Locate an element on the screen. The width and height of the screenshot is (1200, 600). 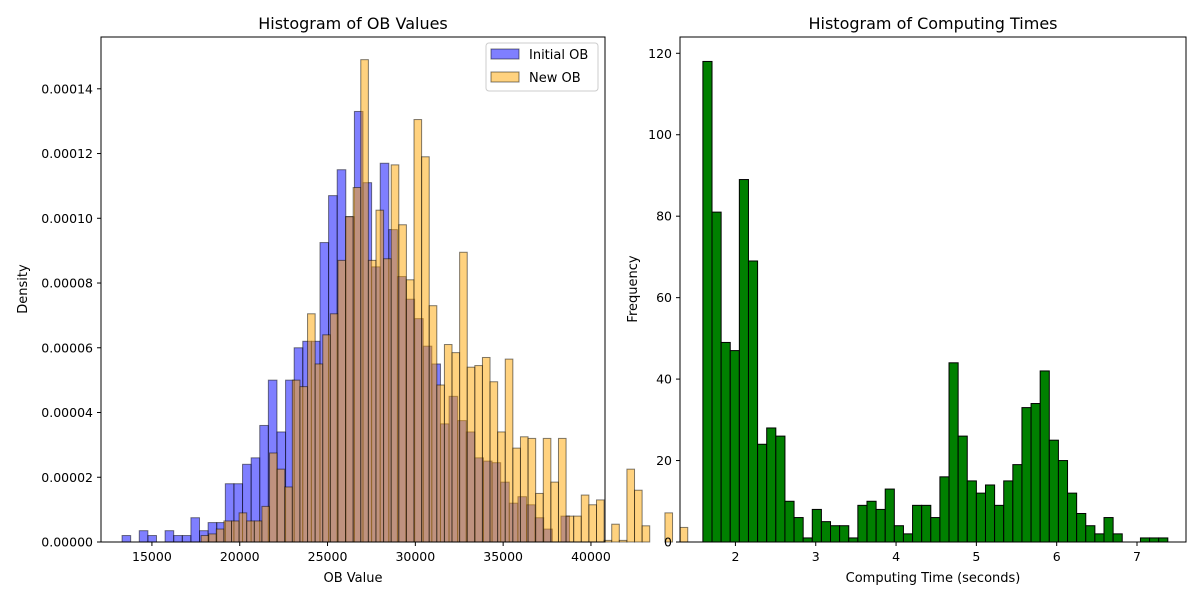
legend: Initial OB New OB is located at coordinates (542, 67).